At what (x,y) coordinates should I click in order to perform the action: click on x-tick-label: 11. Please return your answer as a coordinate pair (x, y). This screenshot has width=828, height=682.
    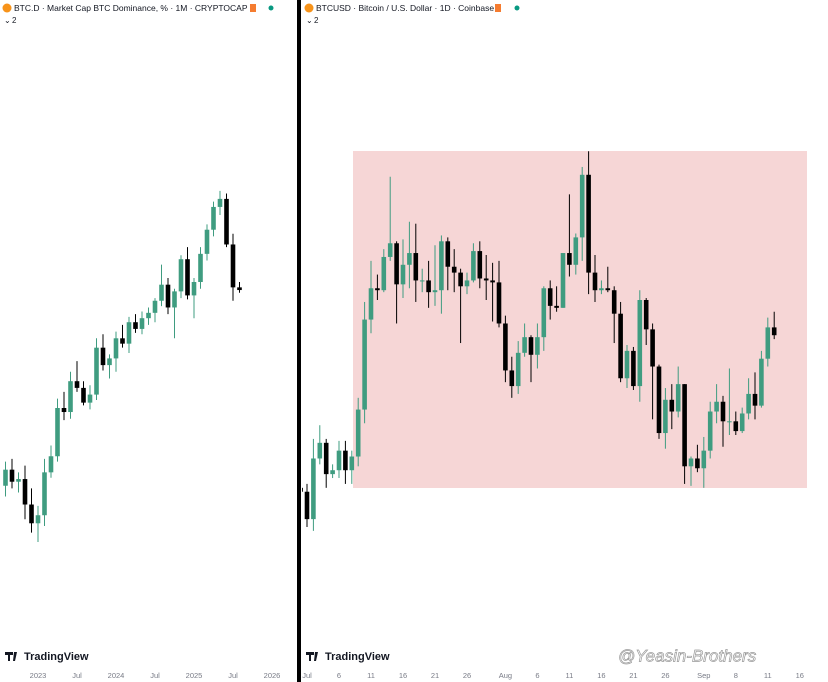
    Looking at the image, I should click on (570, 675).